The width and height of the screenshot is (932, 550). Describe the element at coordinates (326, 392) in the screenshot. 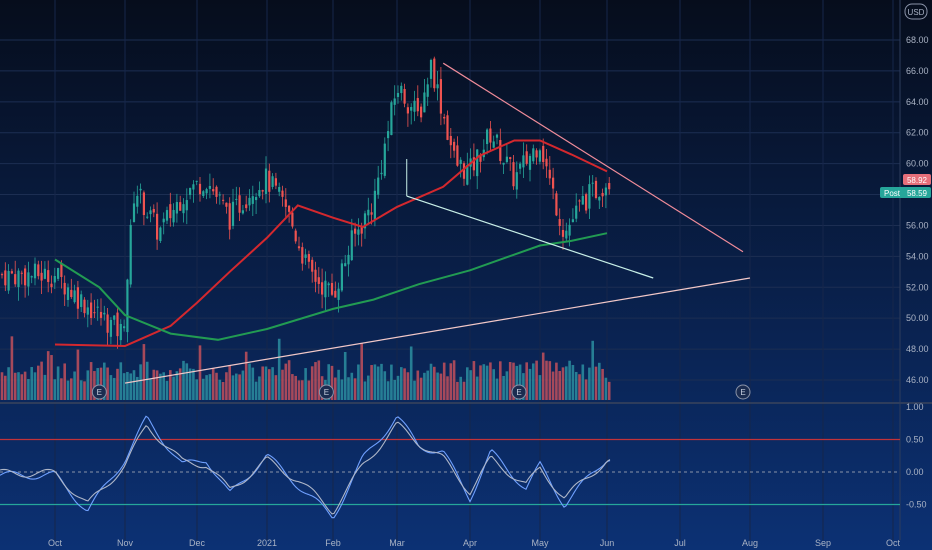

I see `earnings-marker` at that location.